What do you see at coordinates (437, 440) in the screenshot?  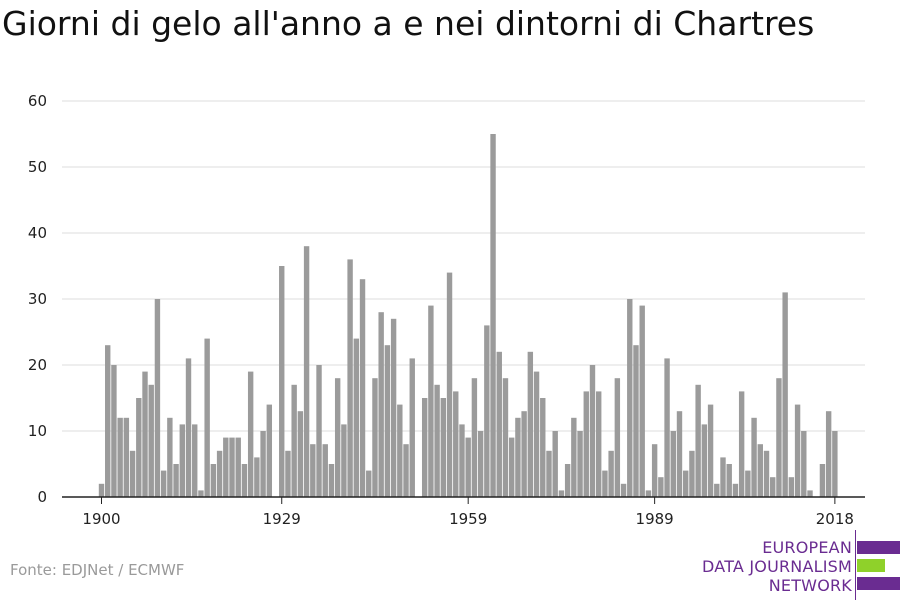 I see `bar-1954` at bounding box center [437, 440].